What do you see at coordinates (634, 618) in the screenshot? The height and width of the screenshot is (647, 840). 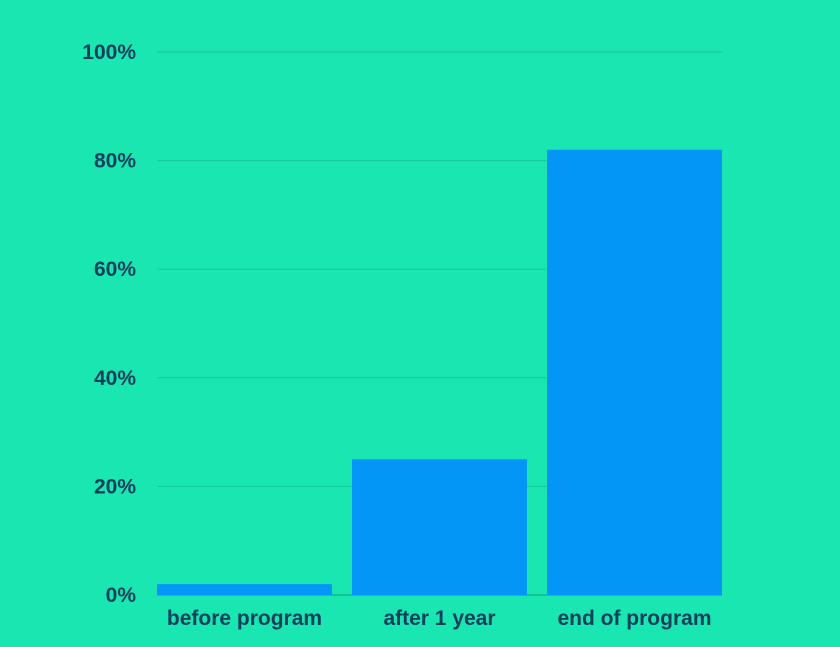 I see `x-category-label: end of program` at bounding box center [634, 618].